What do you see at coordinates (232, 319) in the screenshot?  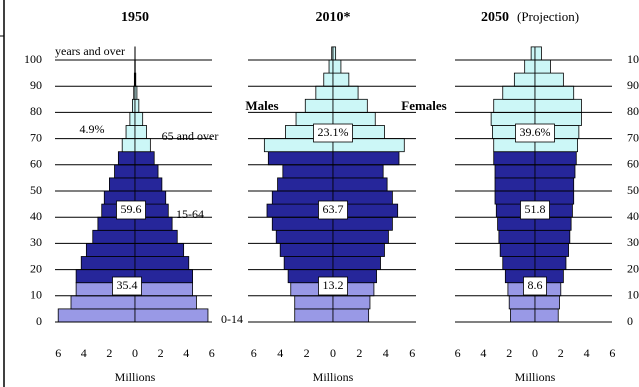 I see `annotation: 0-14` at bounding box center [232, 319].